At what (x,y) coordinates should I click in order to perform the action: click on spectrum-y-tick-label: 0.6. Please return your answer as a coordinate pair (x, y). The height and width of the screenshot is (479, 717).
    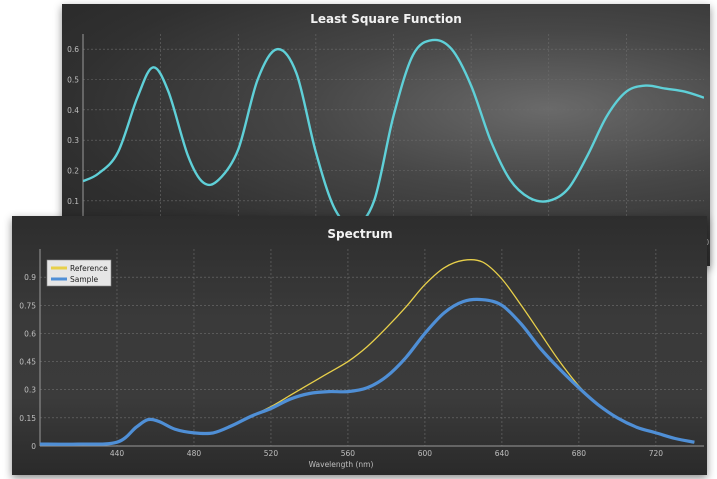
    Looking at the image, I should click on (30, 333).